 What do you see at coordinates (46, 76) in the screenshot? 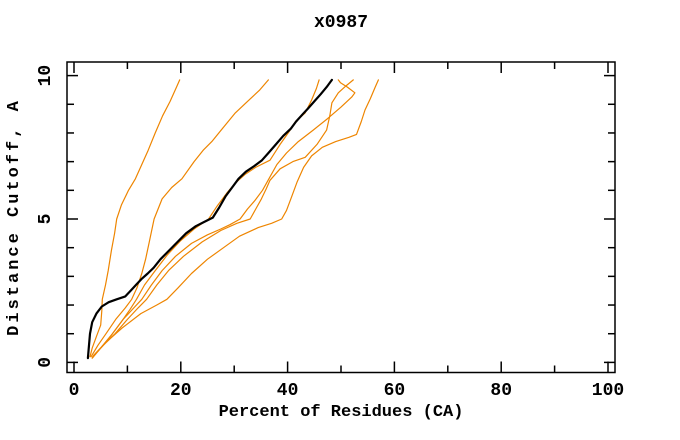
I see `y-tick-label: 10` at bounding box center [46, 76].